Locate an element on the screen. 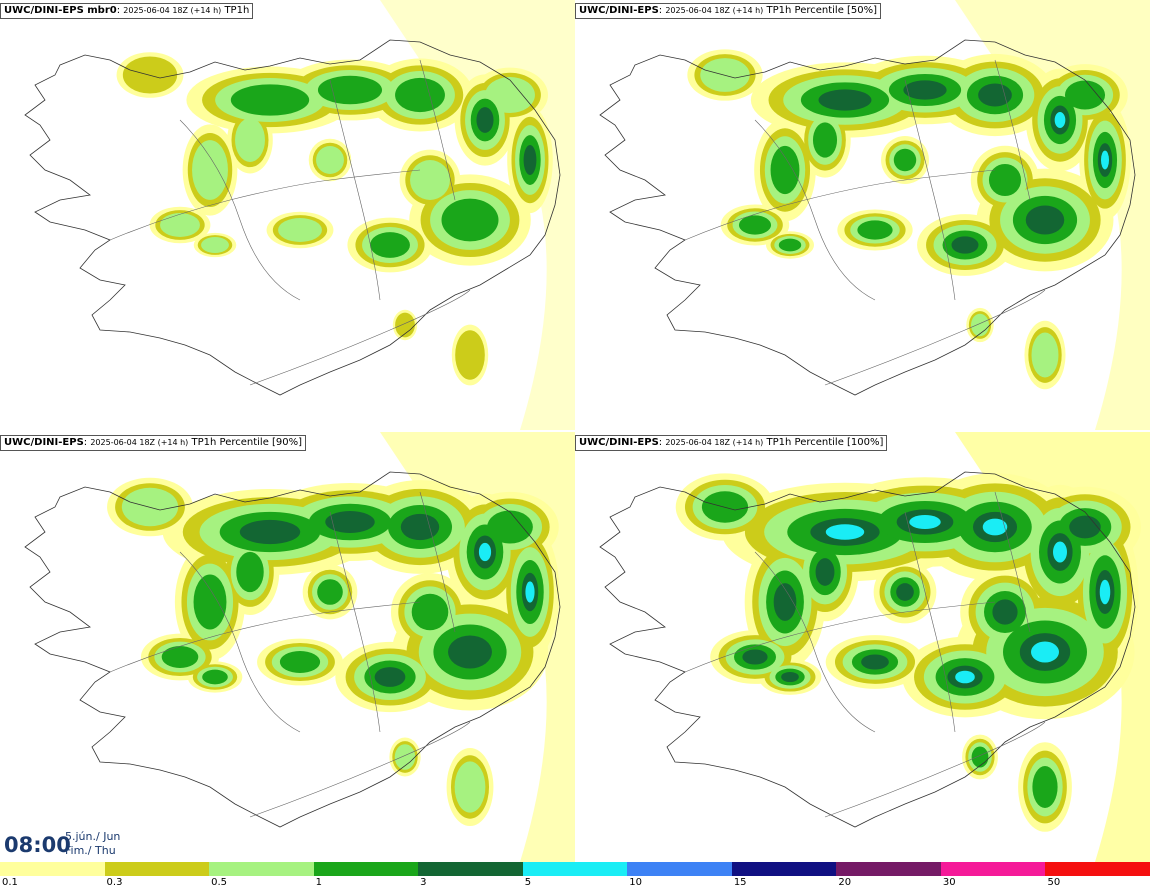 This screenshot has width=1150, height=891. valid-date-line1: 5.jún./ Jun is located at coordinates (93, 836).